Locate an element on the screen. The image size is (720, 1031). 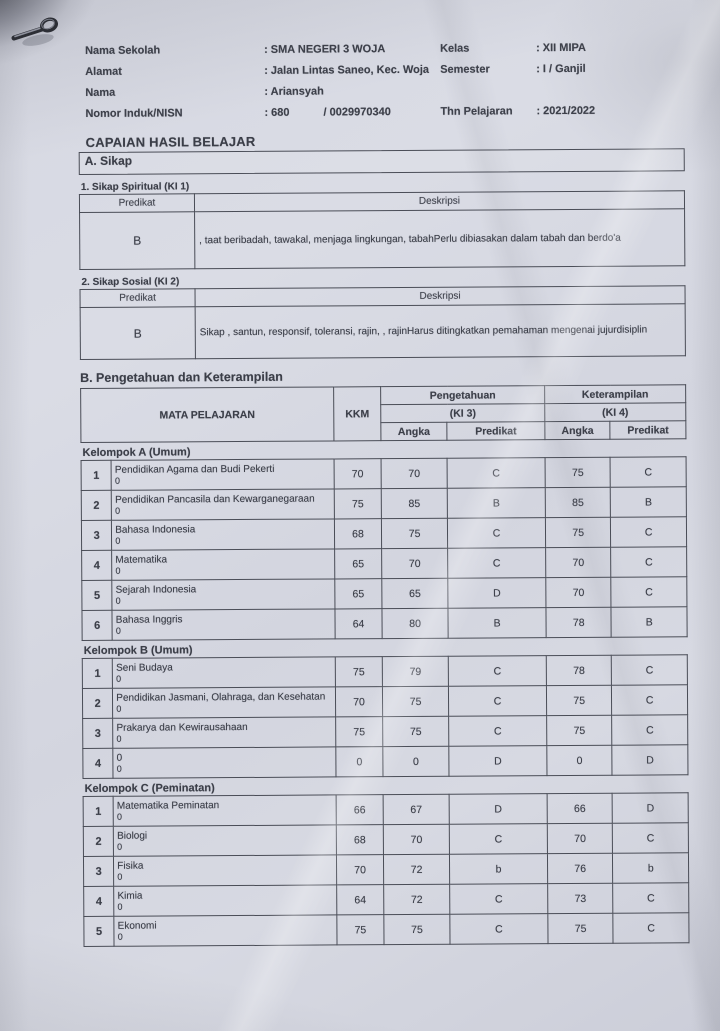
field-value-kelas: : XII MIPA is located at coordinates (561, 48).